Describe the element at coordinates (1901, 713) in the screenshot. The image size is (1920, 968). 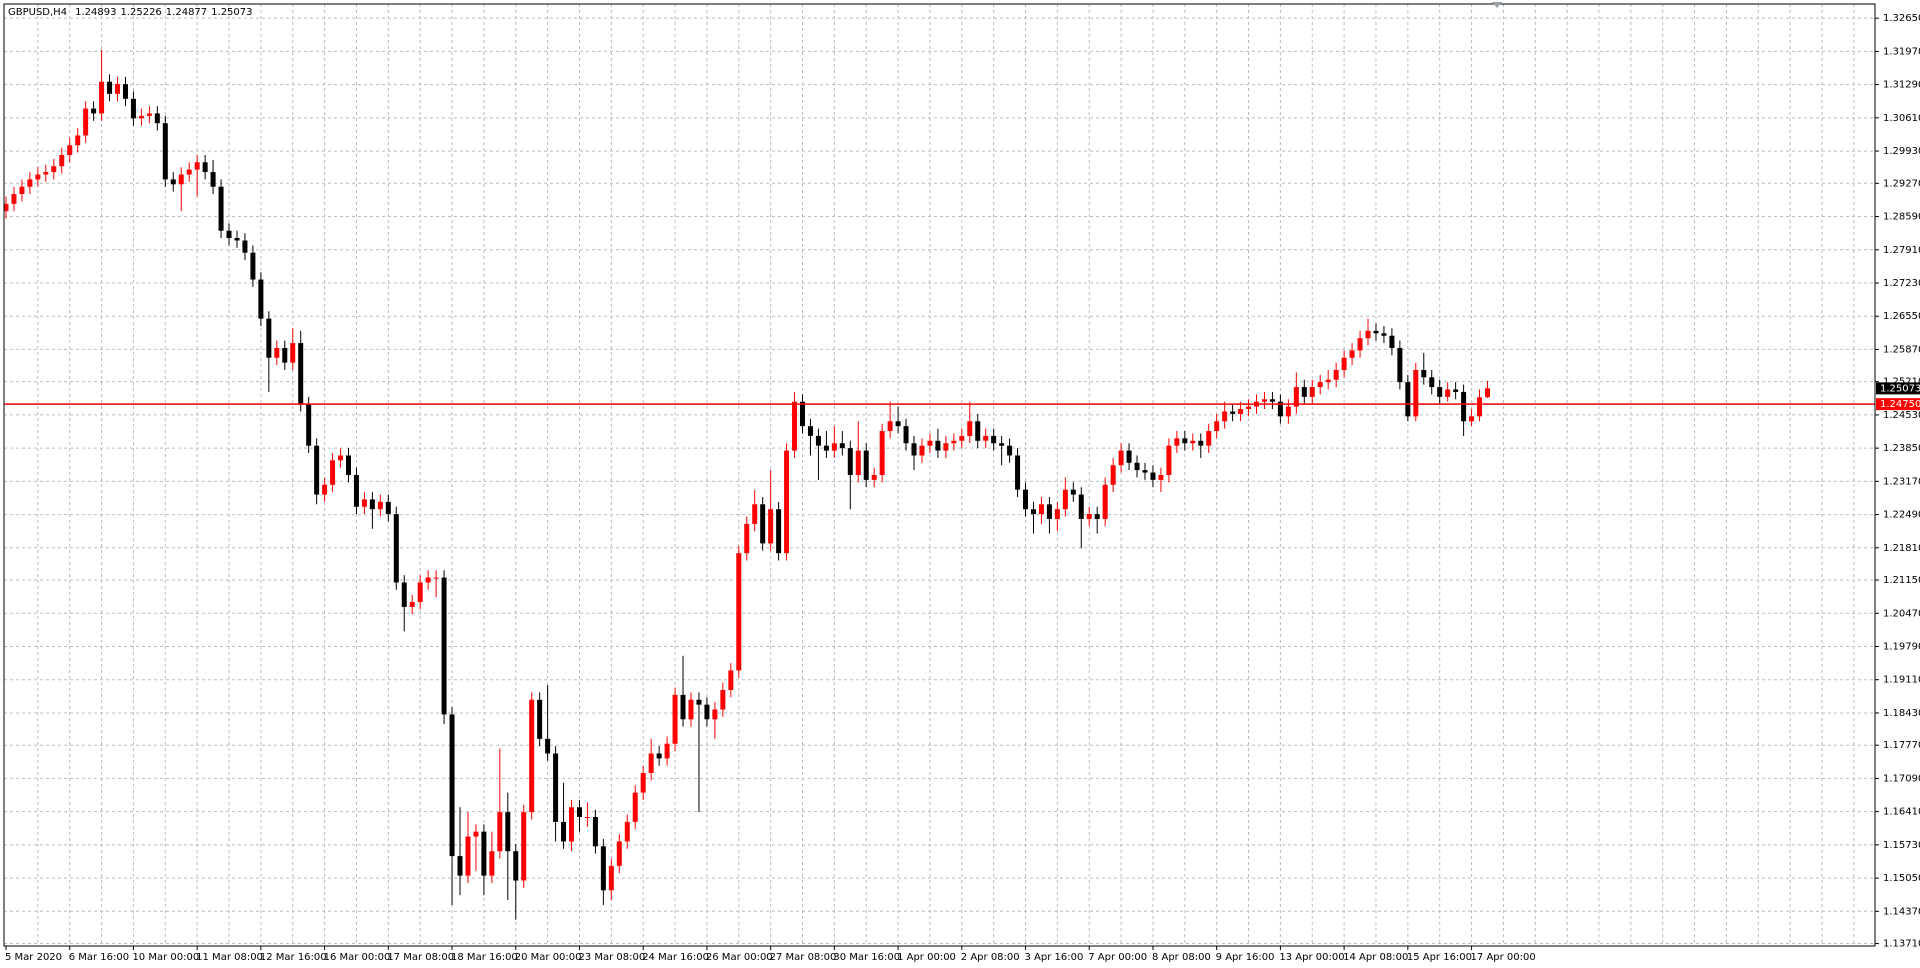
I see `y-tick-label: 1.18430` at that location.